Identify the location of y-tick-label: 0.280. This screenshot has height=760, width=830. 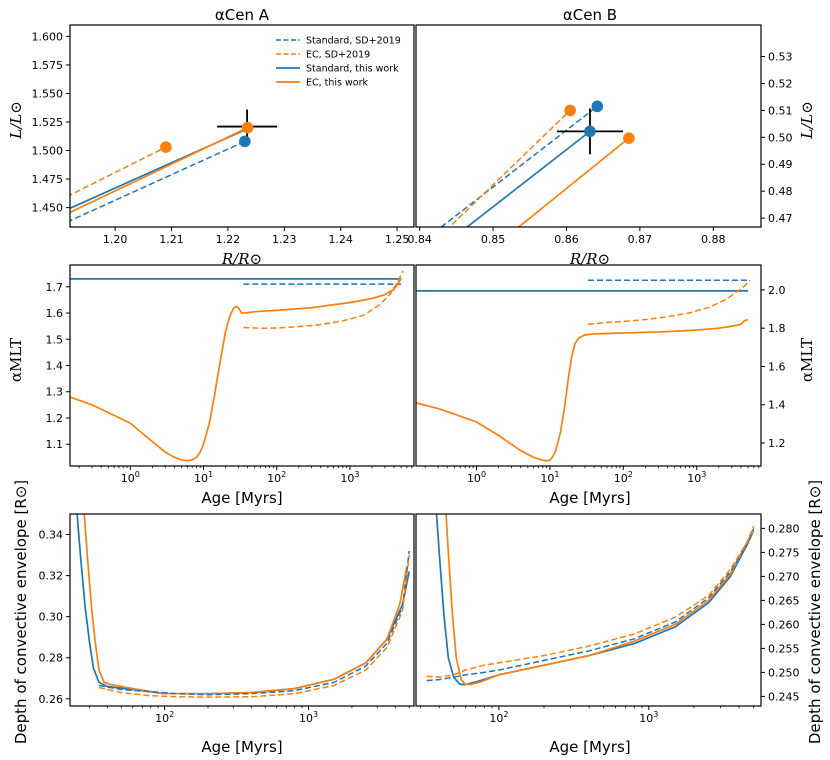
(784, 528).